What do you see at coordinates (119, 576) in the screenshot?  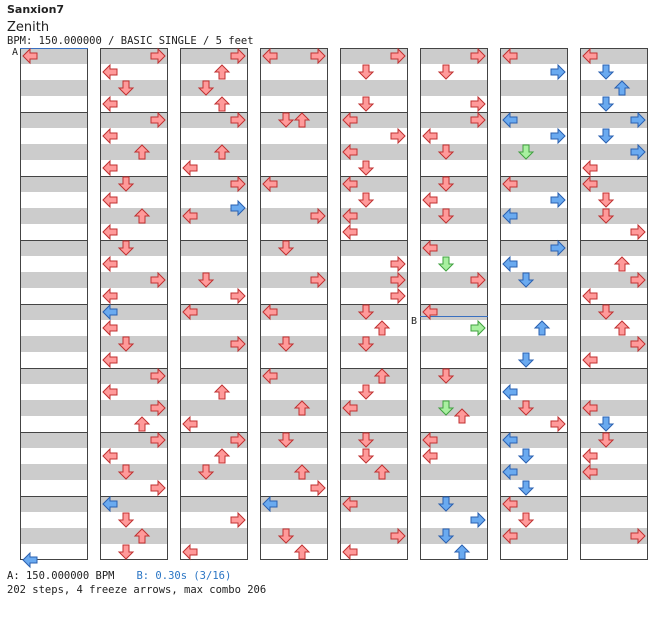 I see `footer-legend: A: 150.000000 BPM B: 0.30s (3/16)` at bounding box center [119, 576].